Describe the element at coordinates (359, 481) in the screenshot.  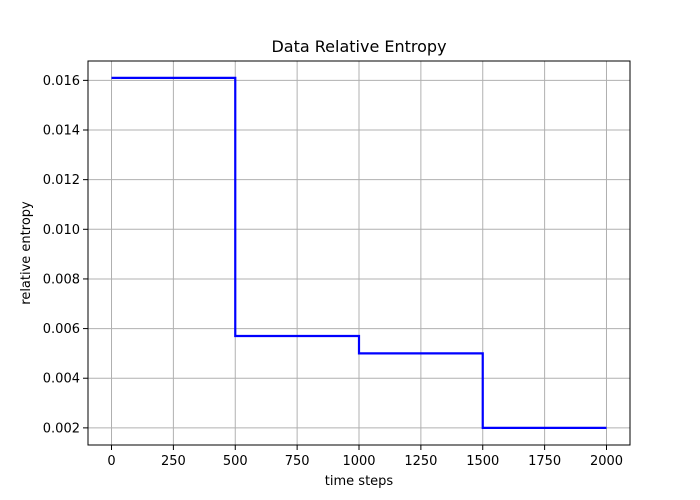
I see `x-axis-label: time steps` at that location.